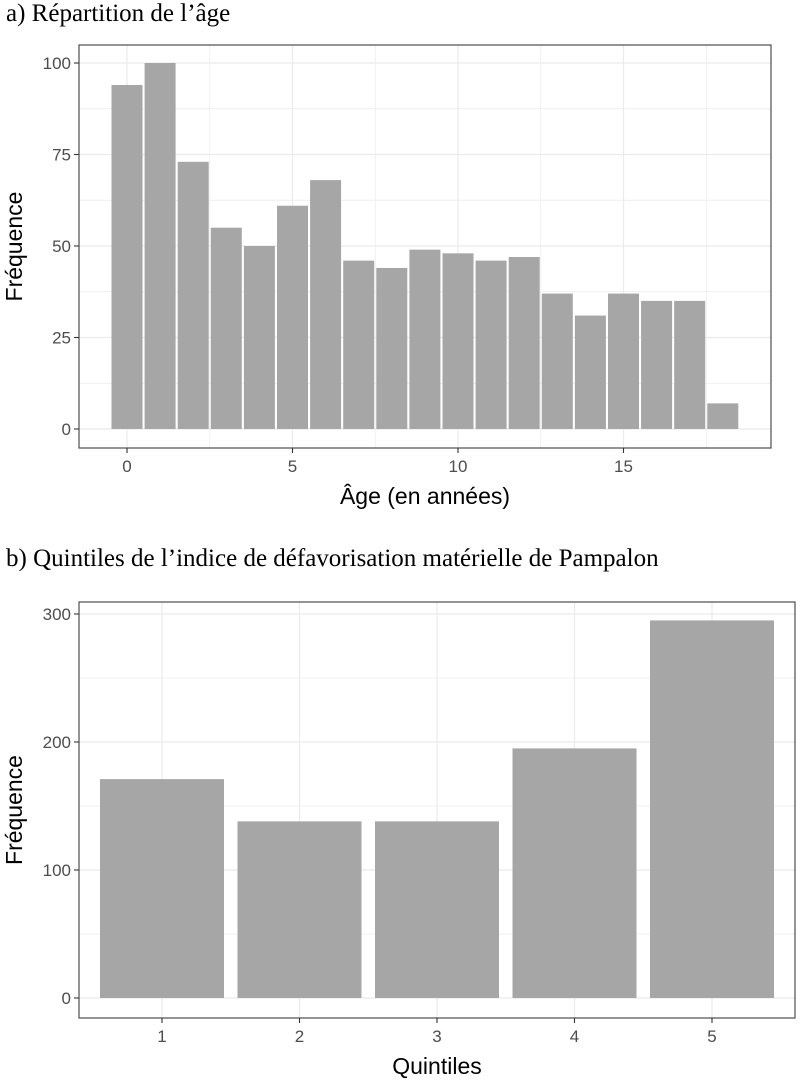  What do you see at coordinates (61, 338) in the screenshot?
I see `y-tick-label: 25` at bounding box center [61, 338].